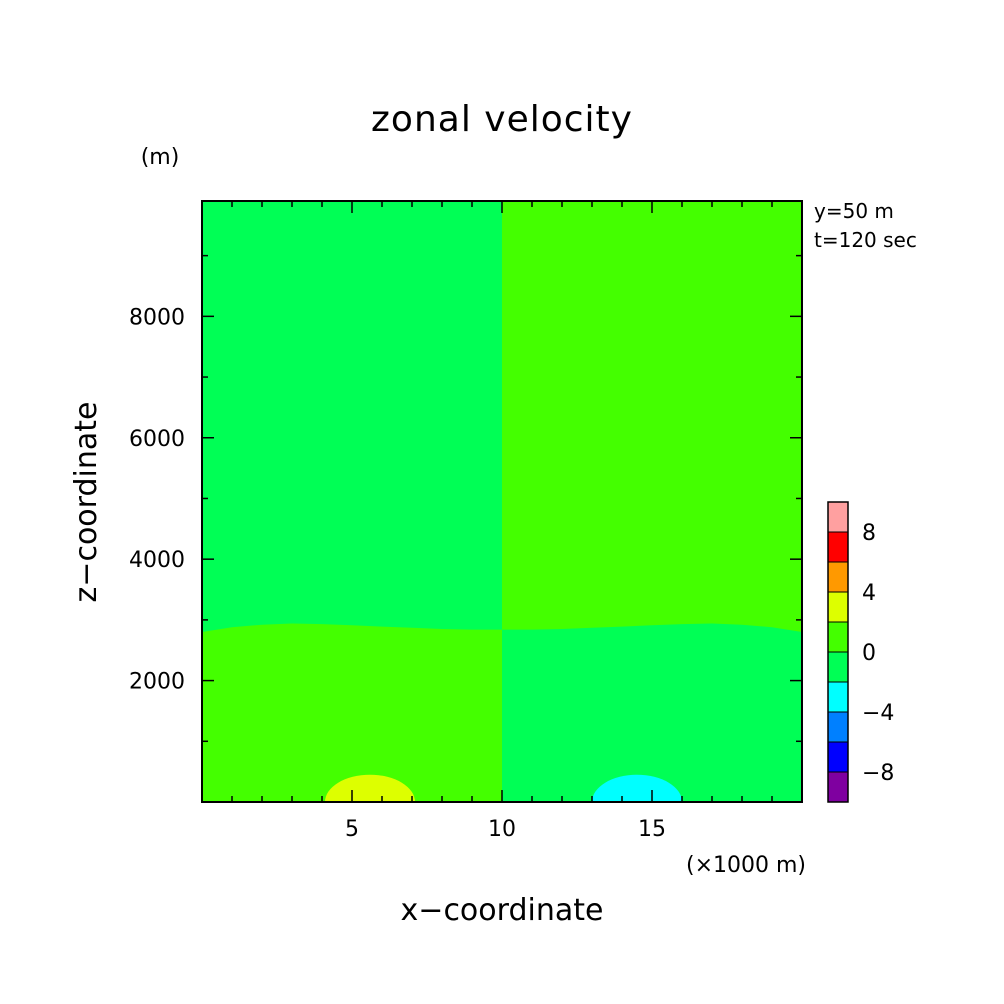  Describe the element at coordinates (86, 502) in the screenshot. I see `y-axis-label: z−coordinate` at that location.